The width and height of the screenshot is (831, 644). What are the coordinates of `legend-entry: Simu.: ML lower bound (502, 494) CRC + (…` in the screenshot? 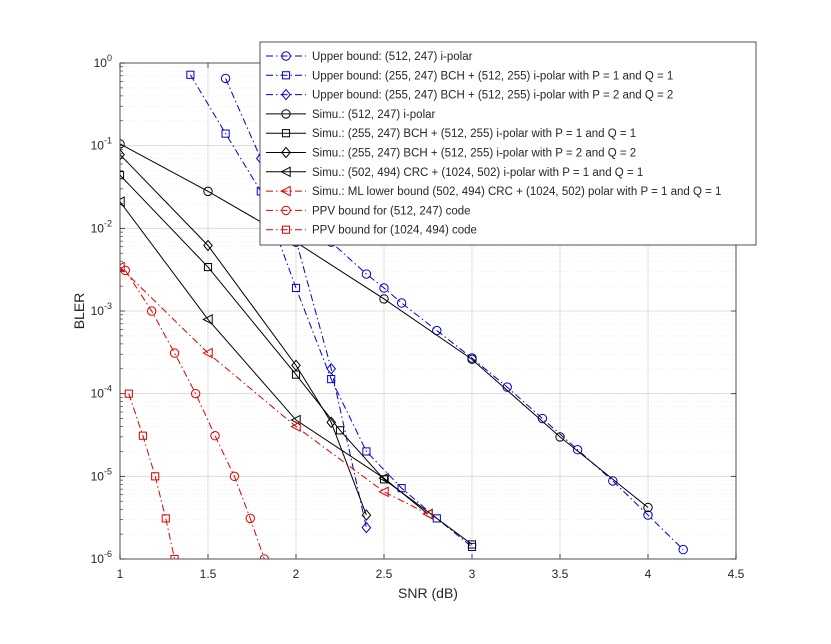 It's located at (516, 192).